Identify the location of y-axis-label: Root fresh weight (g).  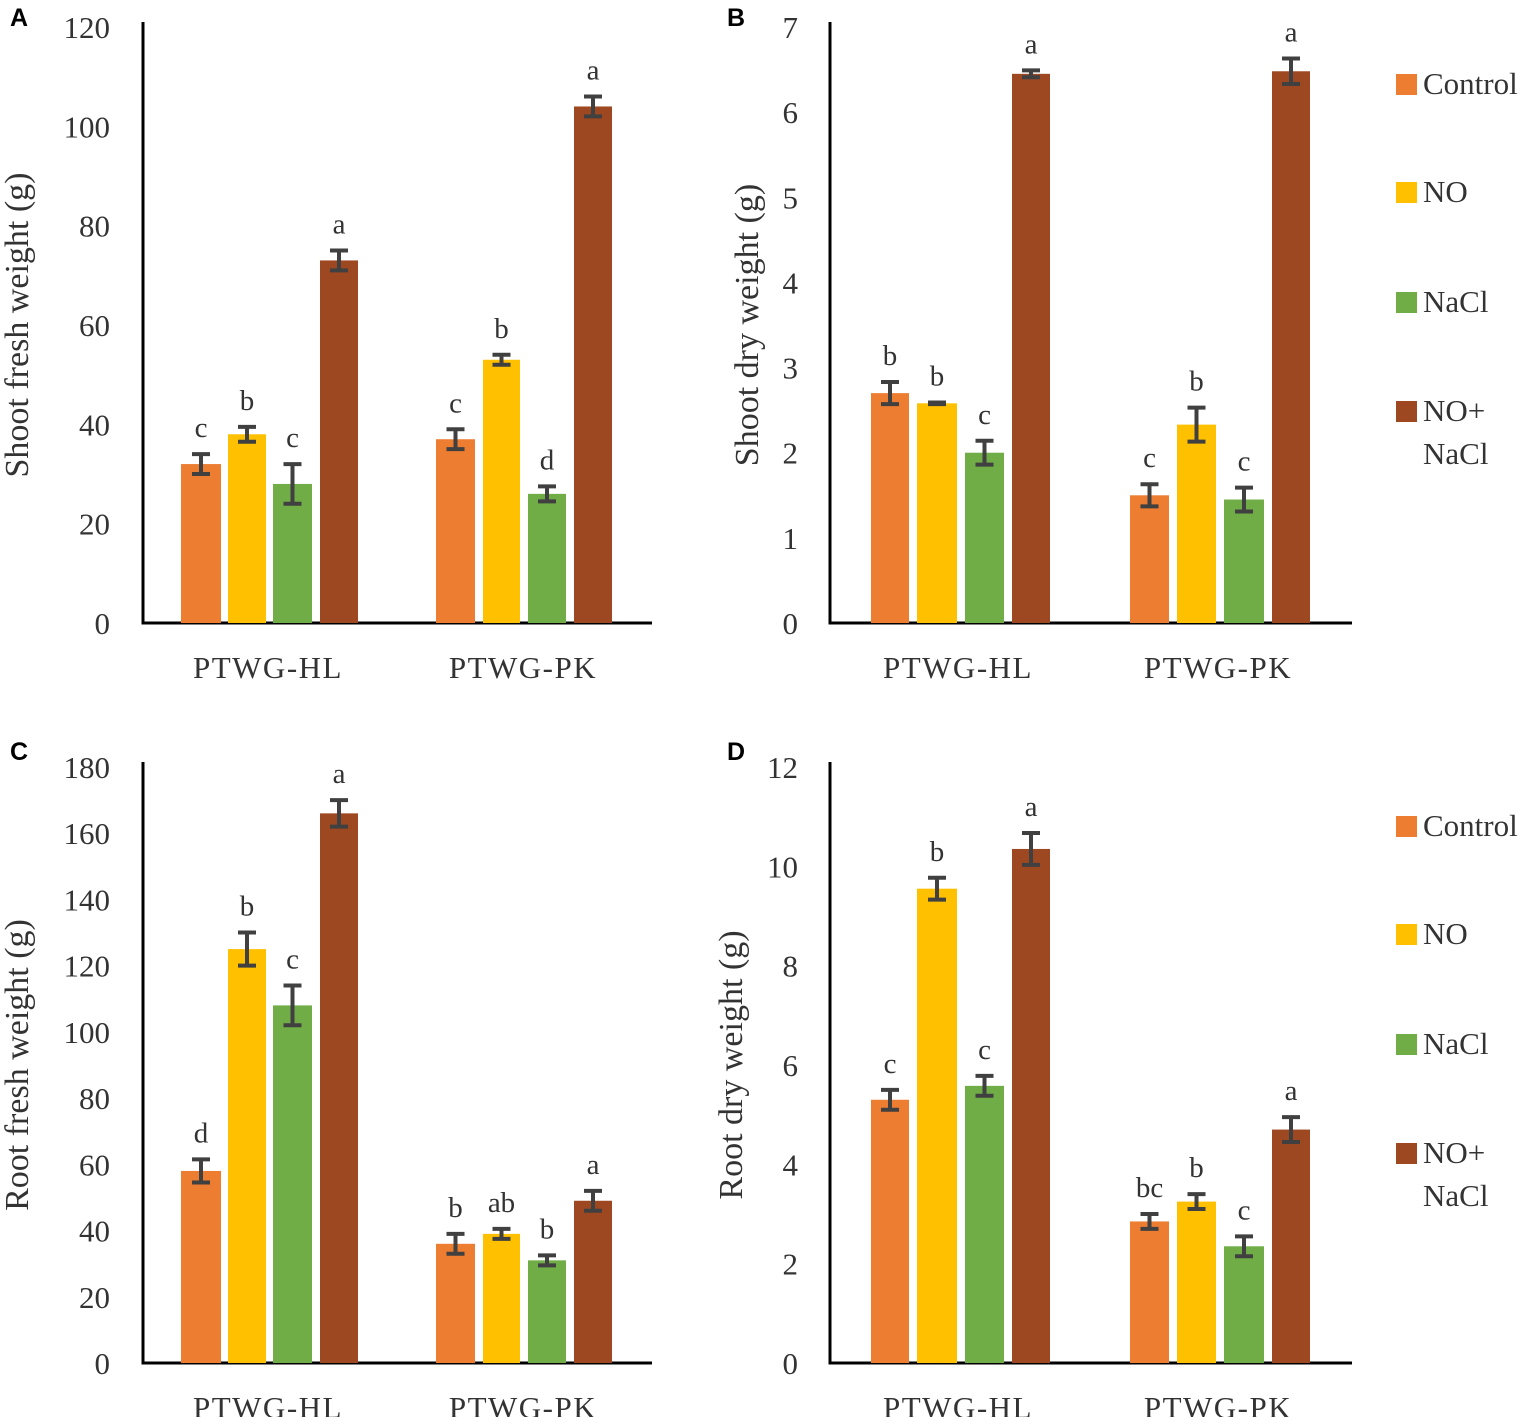
(18, 1065).